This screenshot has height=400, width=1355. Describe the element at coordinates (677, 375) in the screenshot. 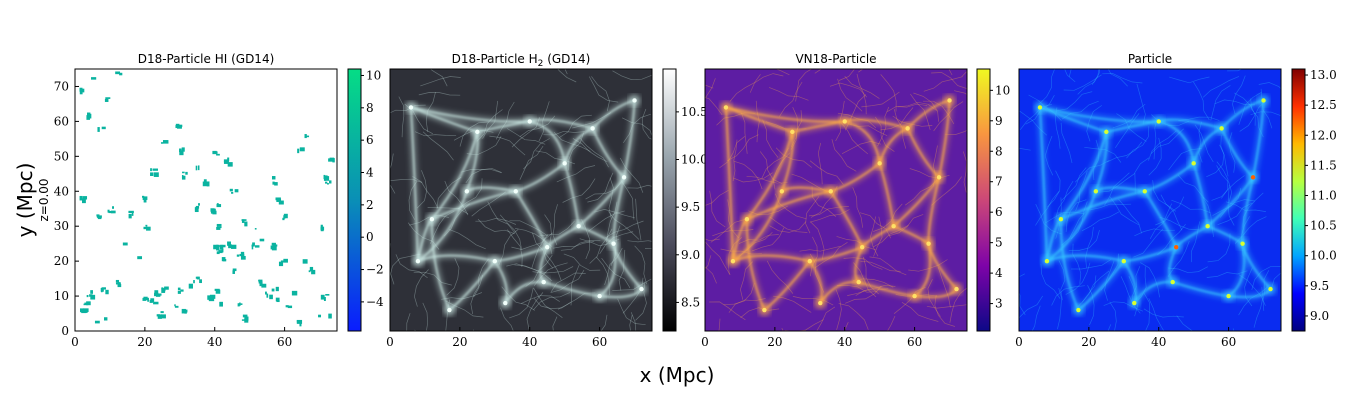

I see `x-axis-label: x (Mpc)` at that location.